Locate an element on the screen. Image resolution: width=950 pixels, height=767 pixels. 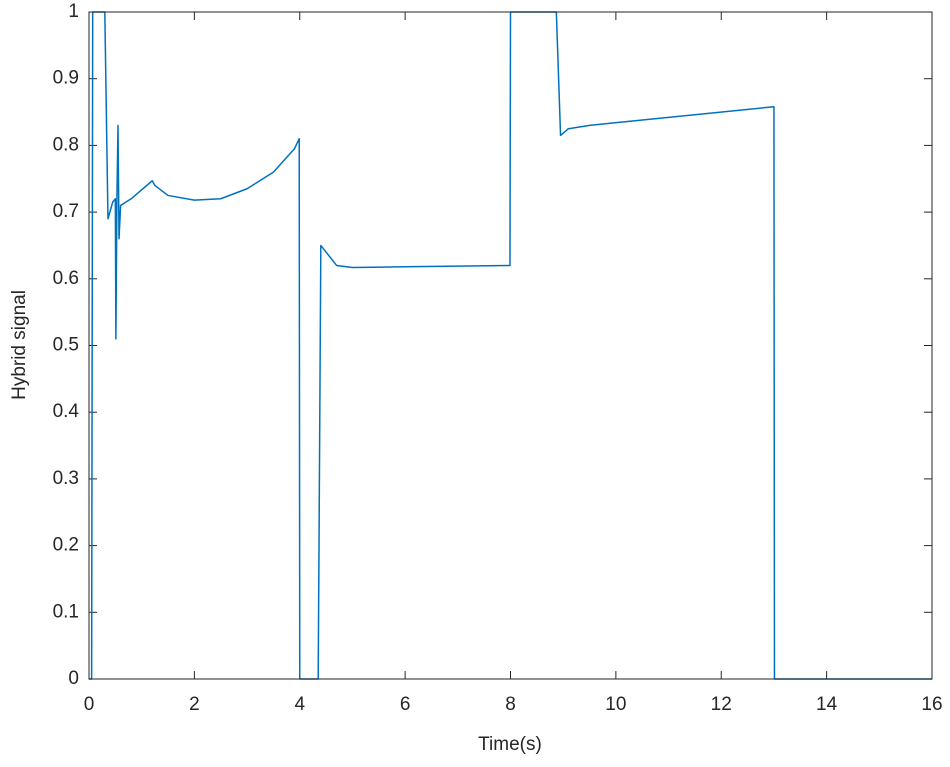
x-axis-label: Time(s) is located at coordinates (510, 744).